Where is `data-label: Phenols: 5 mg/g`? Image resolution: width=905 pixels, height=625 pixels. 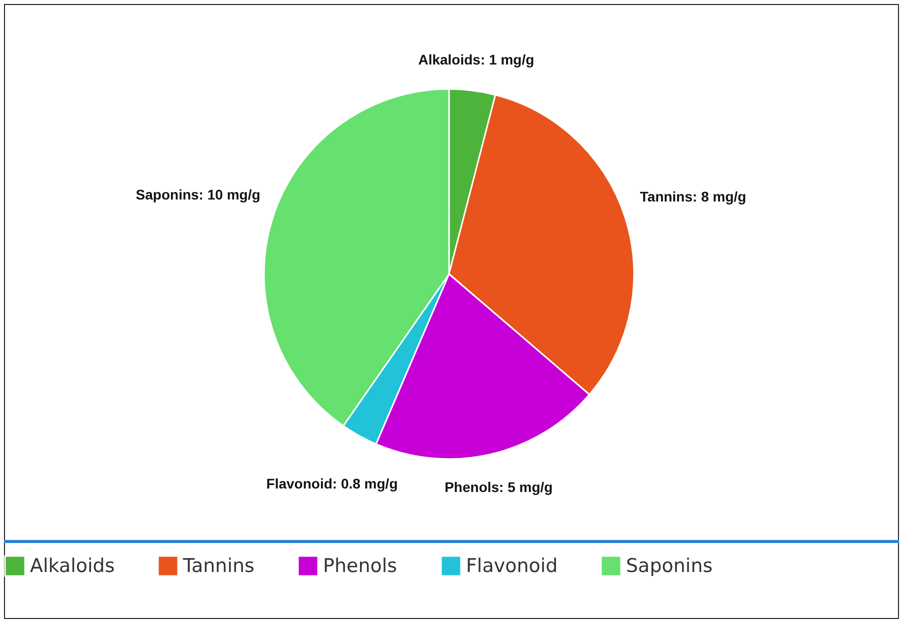 data-label: Phenols: 5 mg/g is located at coordinates (498, 486).